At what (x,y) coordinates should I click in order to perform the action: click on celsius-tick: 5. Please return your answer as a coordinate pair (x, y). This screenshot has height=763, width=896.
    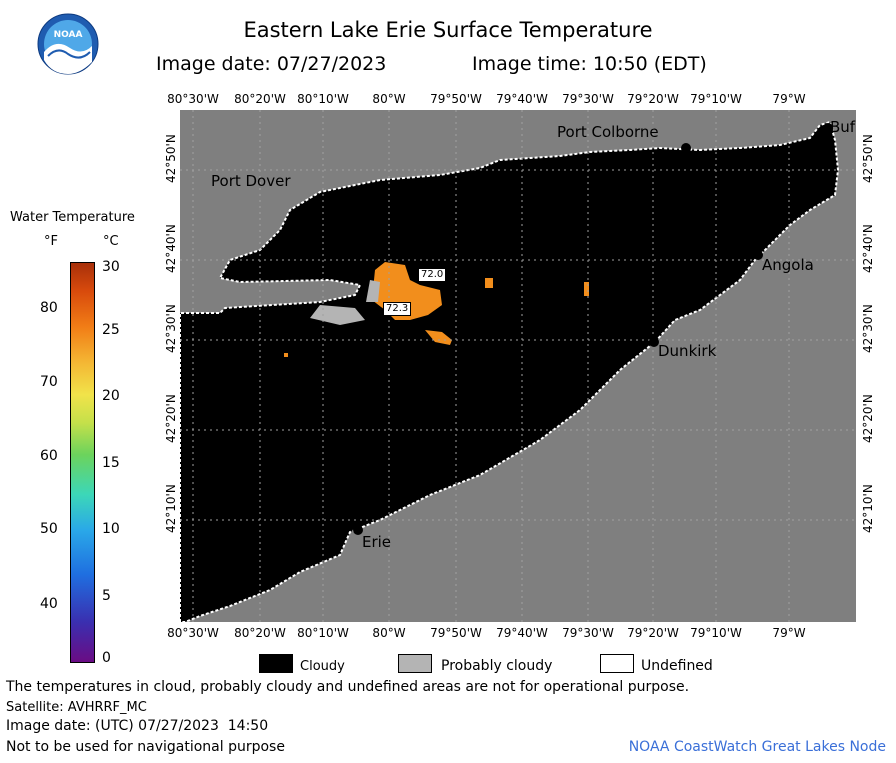
    Looking at the image, I should click on (106, 596).